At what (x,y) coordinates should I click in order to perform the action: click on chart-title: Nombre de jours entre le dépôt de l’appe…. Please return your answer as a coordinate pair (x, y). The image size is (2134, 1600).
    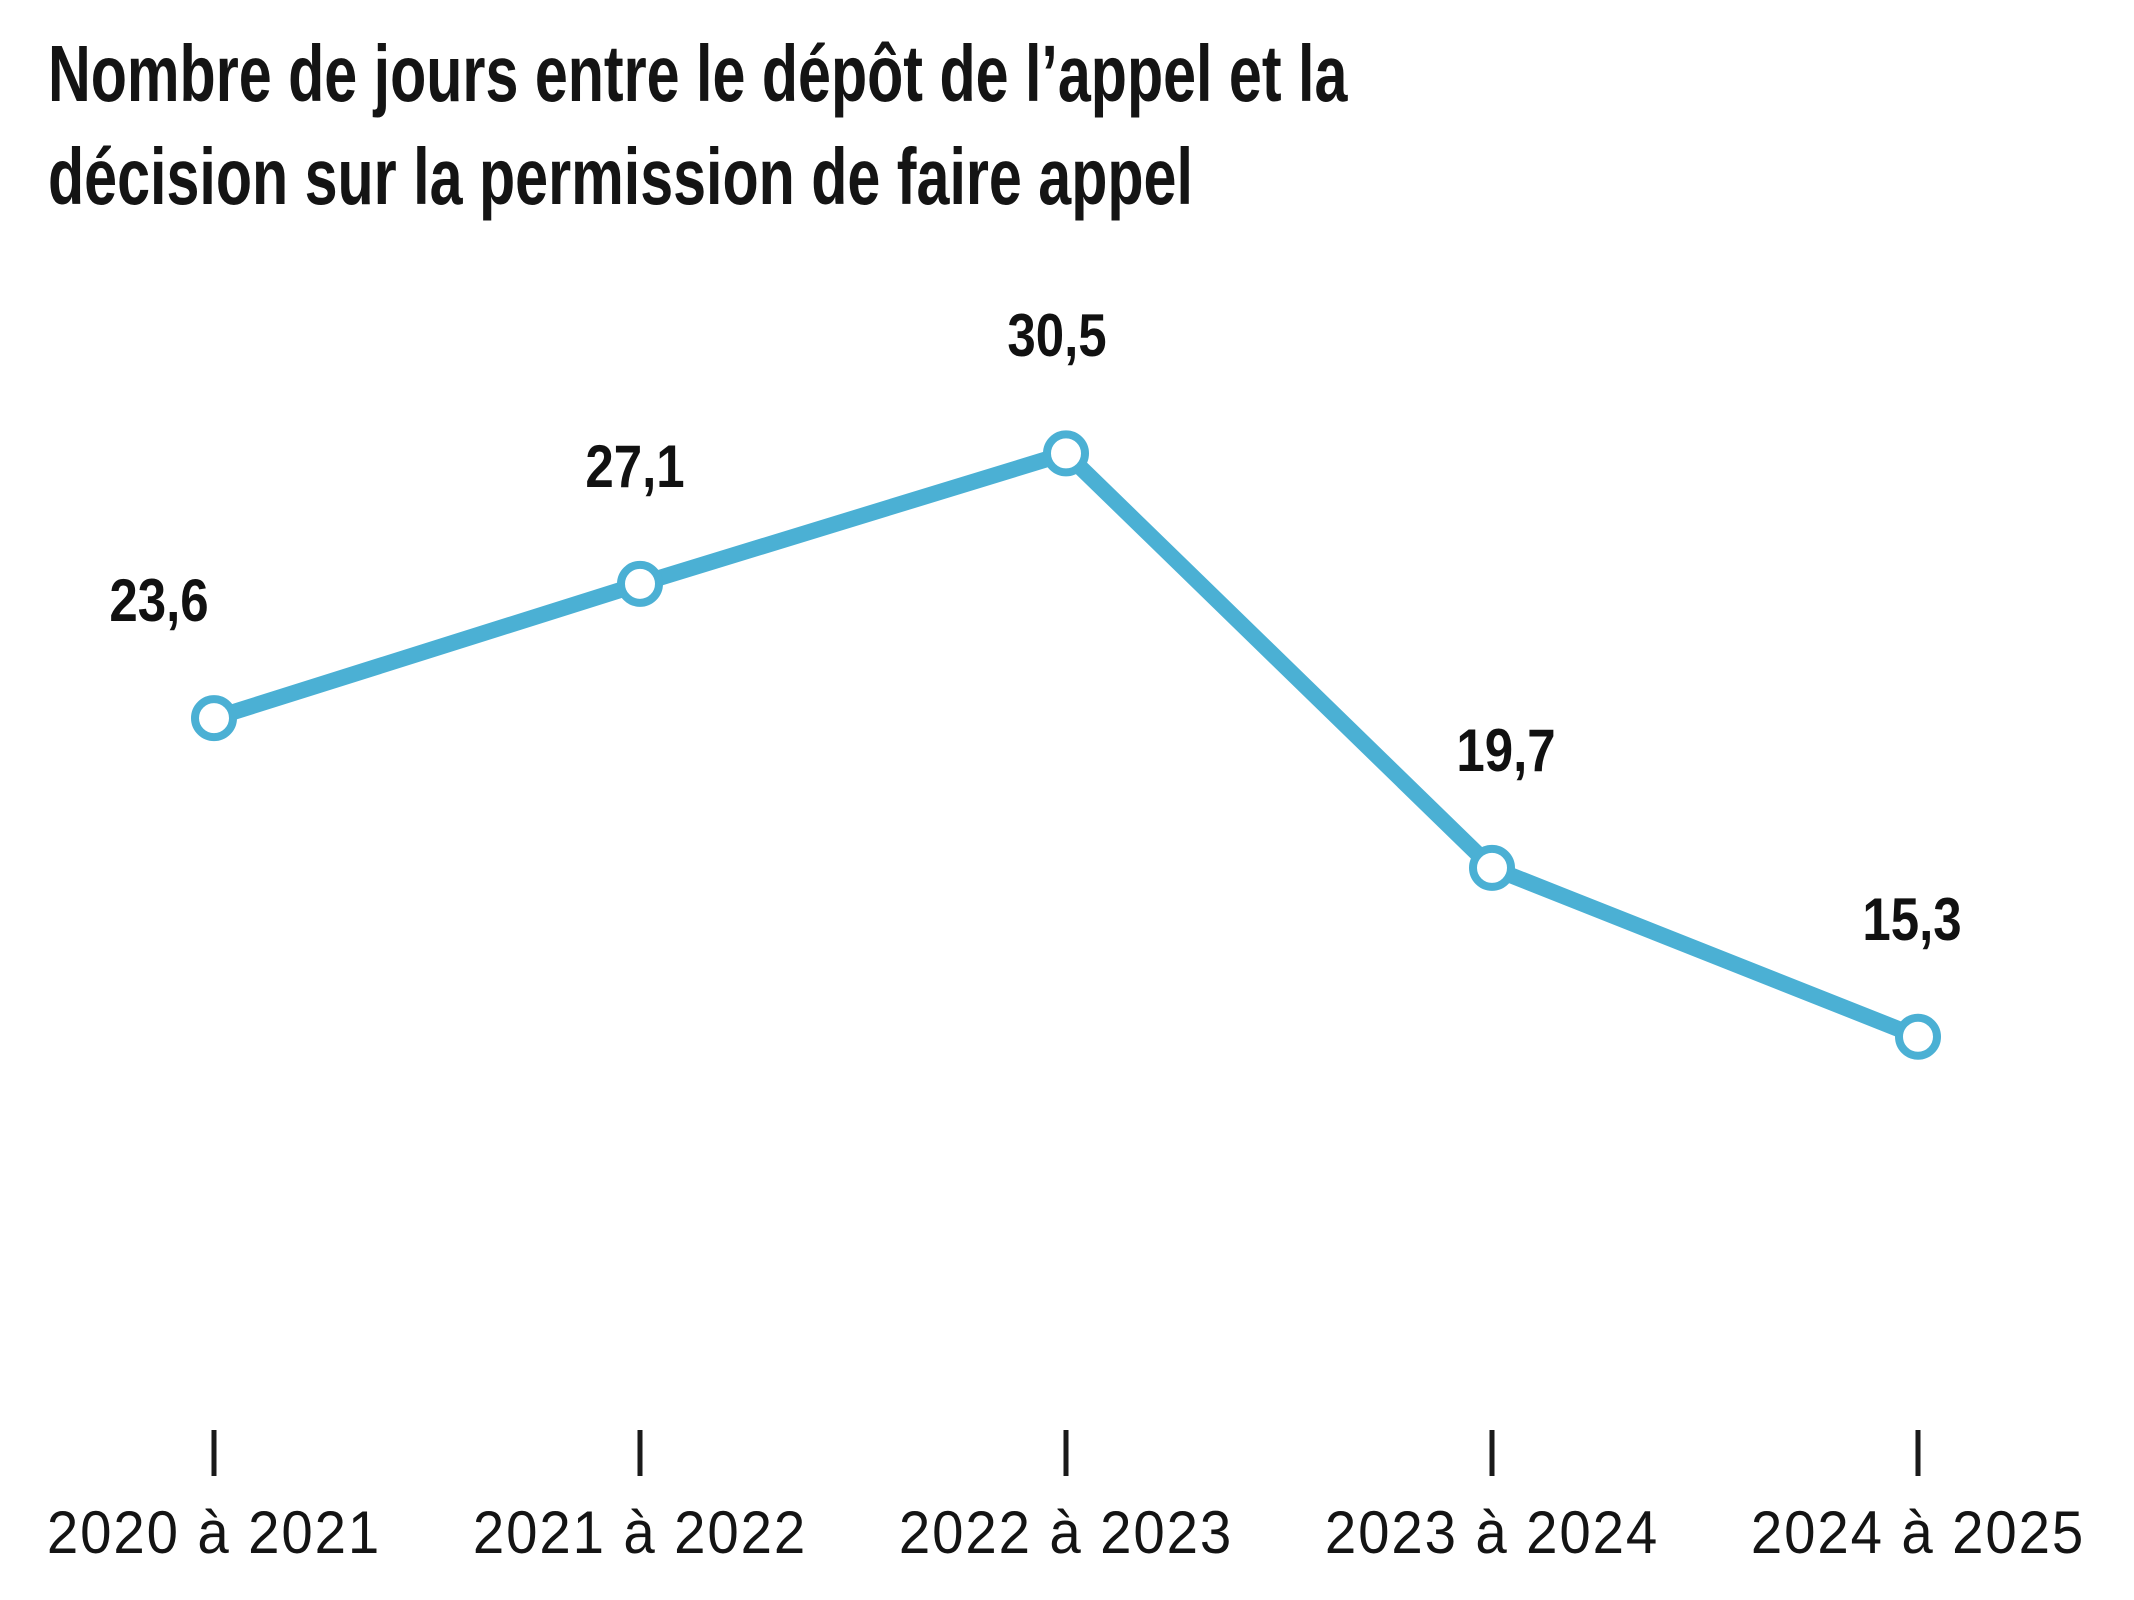
    Looking at the image, I should click on (697, 125).